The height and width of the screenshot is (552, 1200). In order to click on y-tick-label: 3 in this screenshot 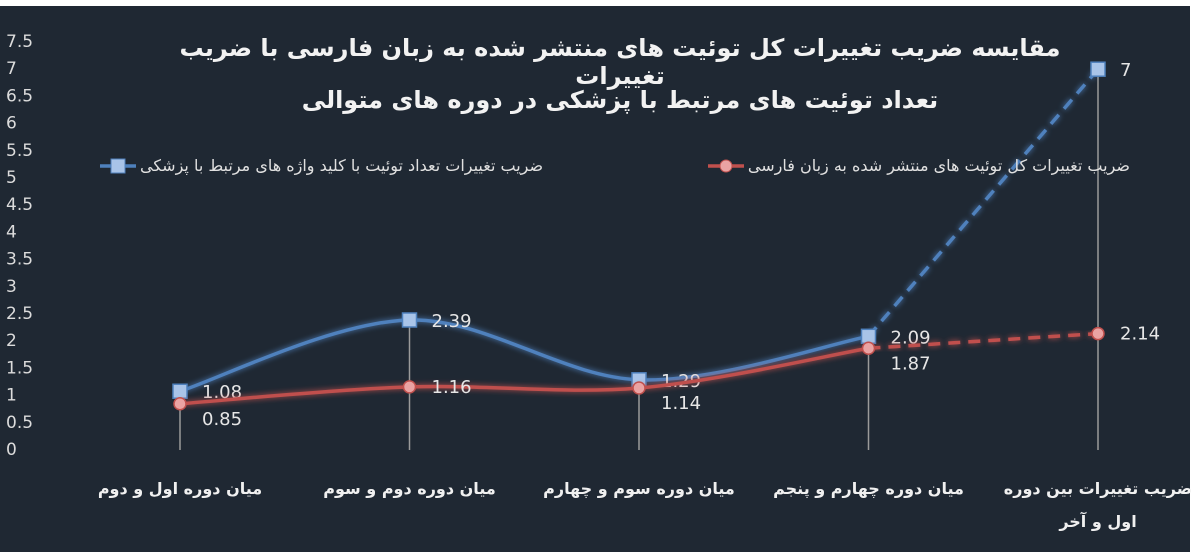, I will do `click(11, 287)`.